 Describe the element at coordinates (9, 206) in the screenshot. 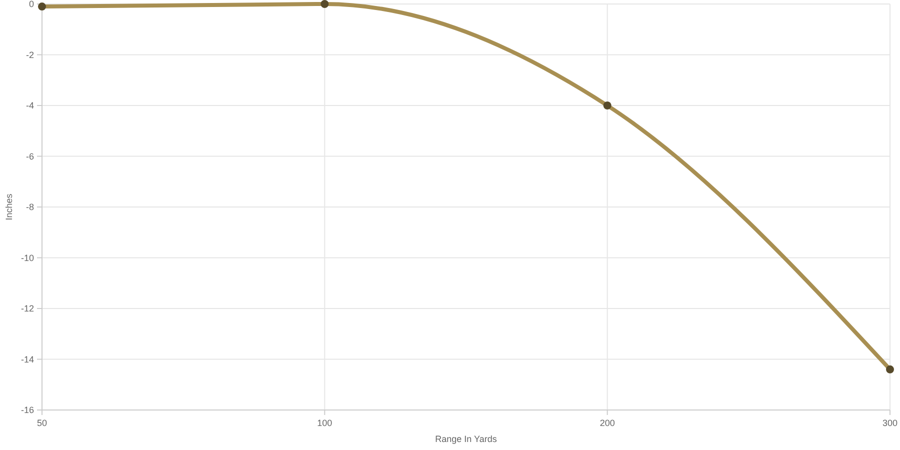

I see `y-axis-title: Inches` at that location.